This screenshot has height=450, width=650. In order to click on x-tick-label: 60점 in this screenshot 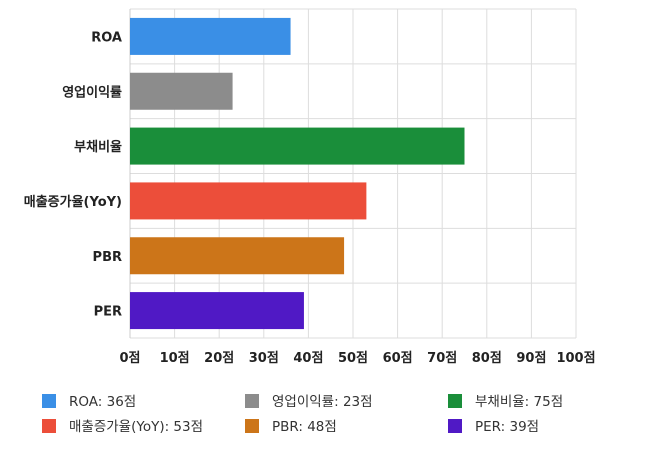, I will do `click(398, 358)`.